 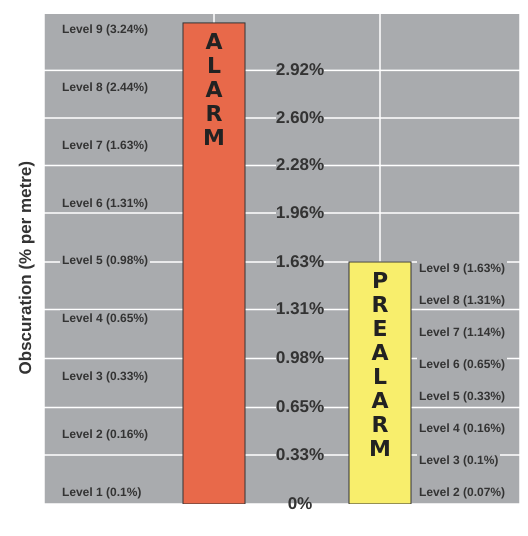 I want to click on annotation: Level 2 (0.16%), so click(x=105, y=434).